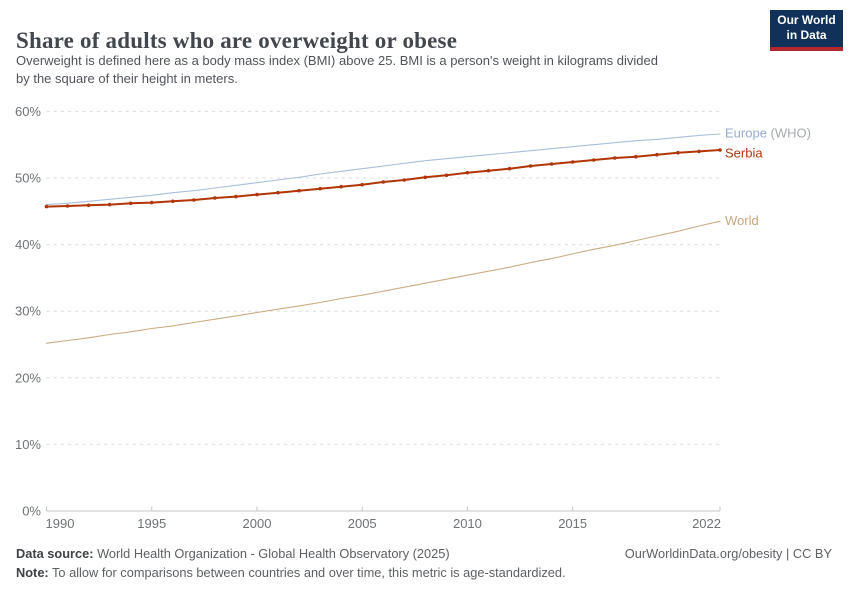  I want to click on x-tick-label: 2015, so click(572, 523).